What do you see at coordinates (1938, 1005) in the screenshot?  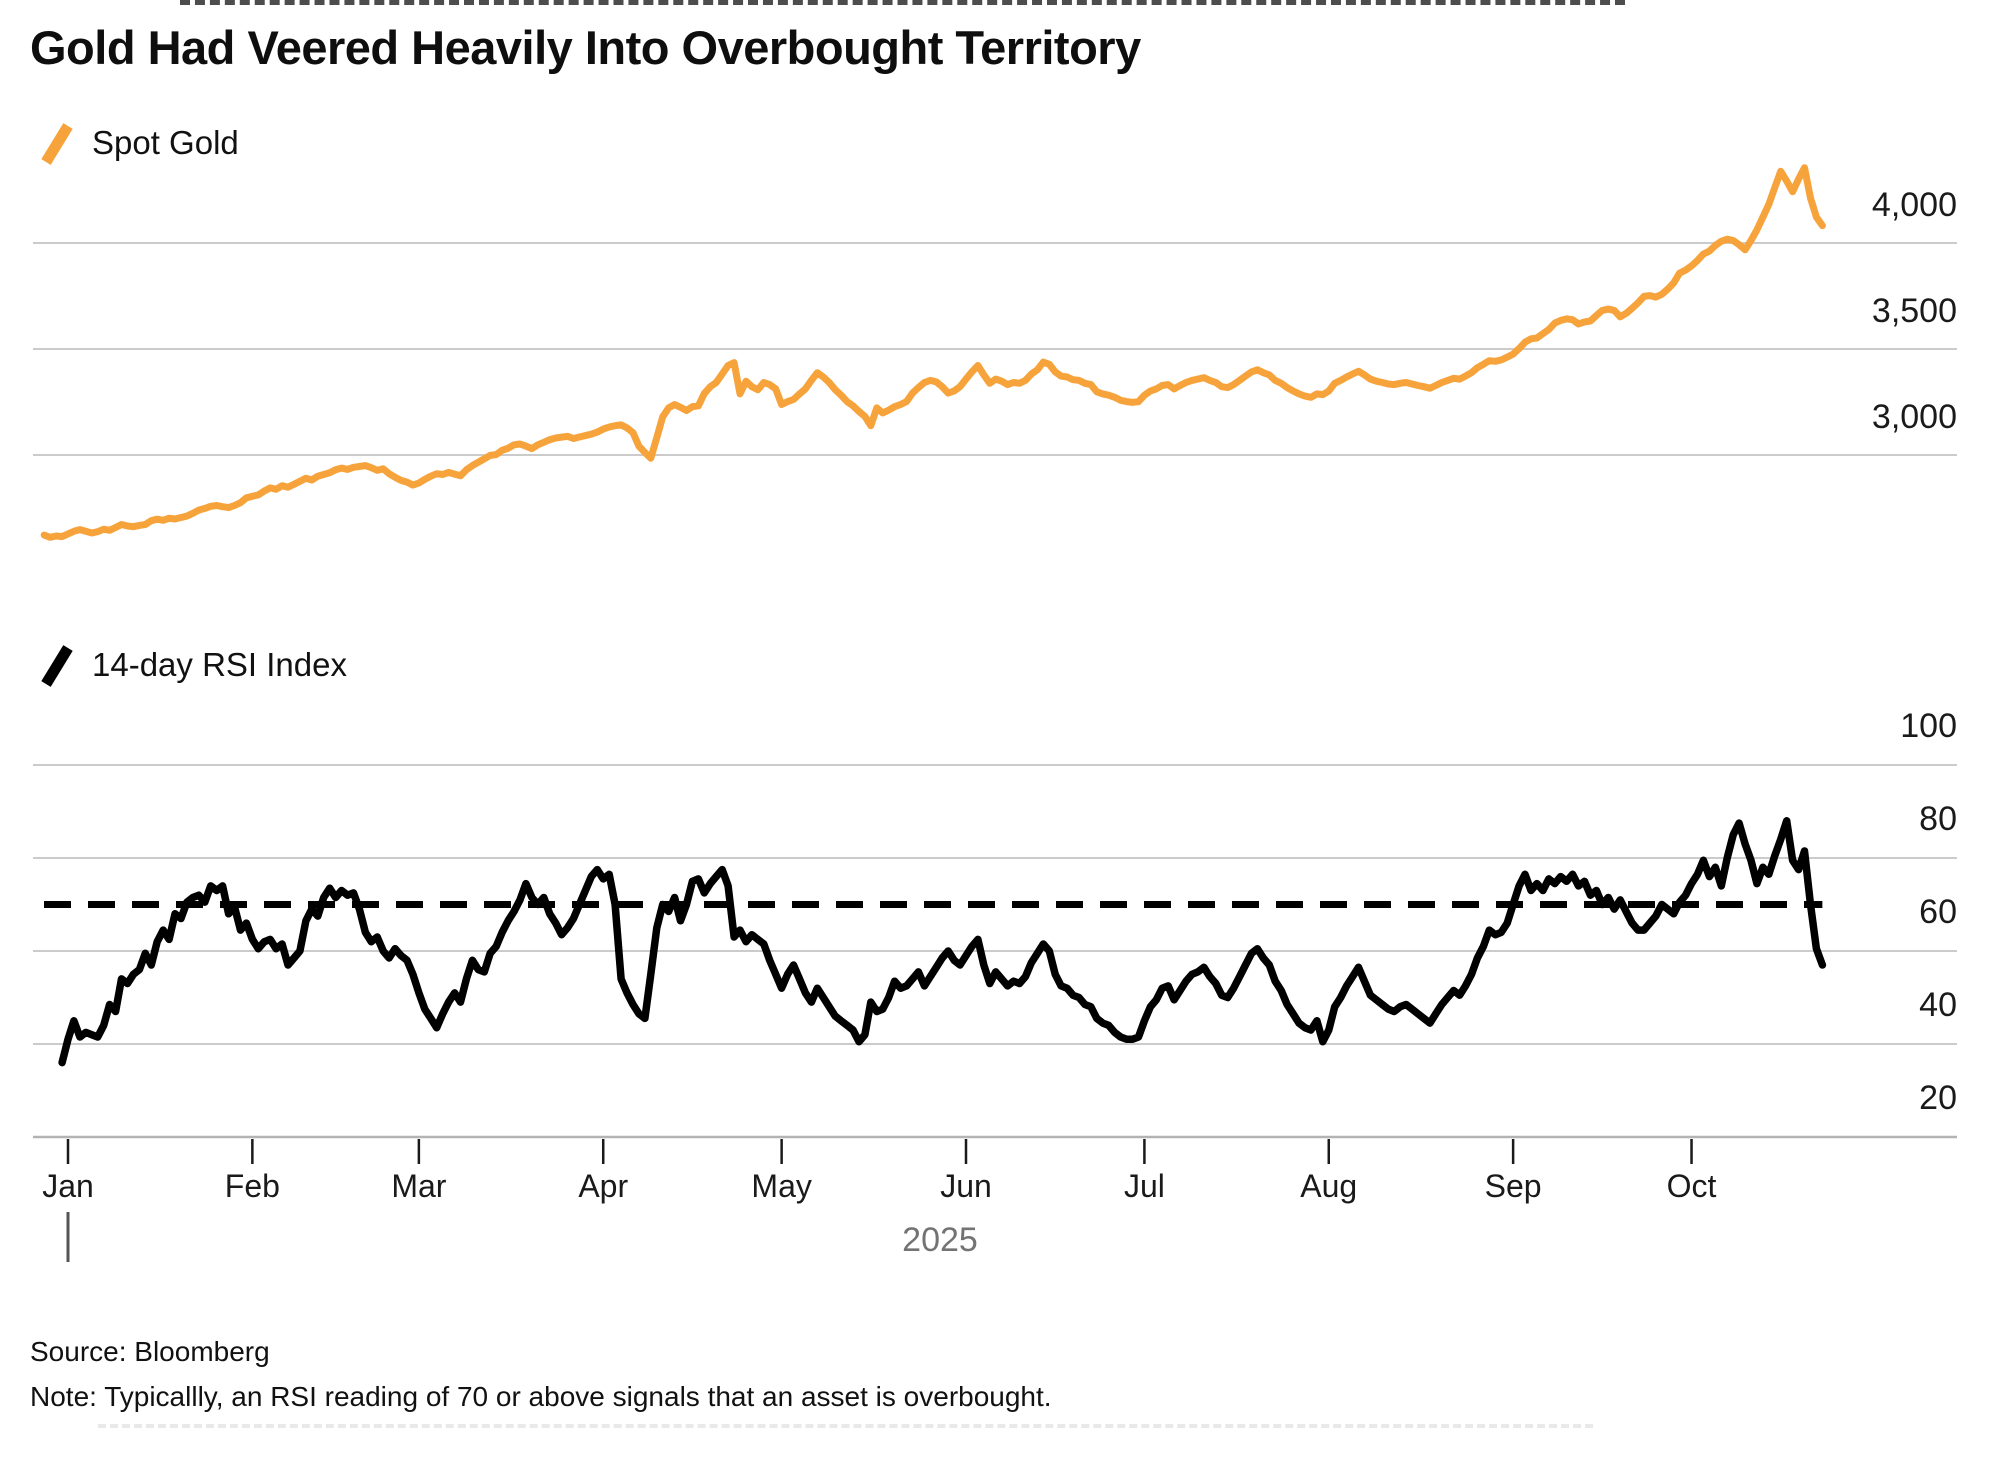 I see `rsi-ytick-label-40: 40` at bounding box center [1938, 1005].